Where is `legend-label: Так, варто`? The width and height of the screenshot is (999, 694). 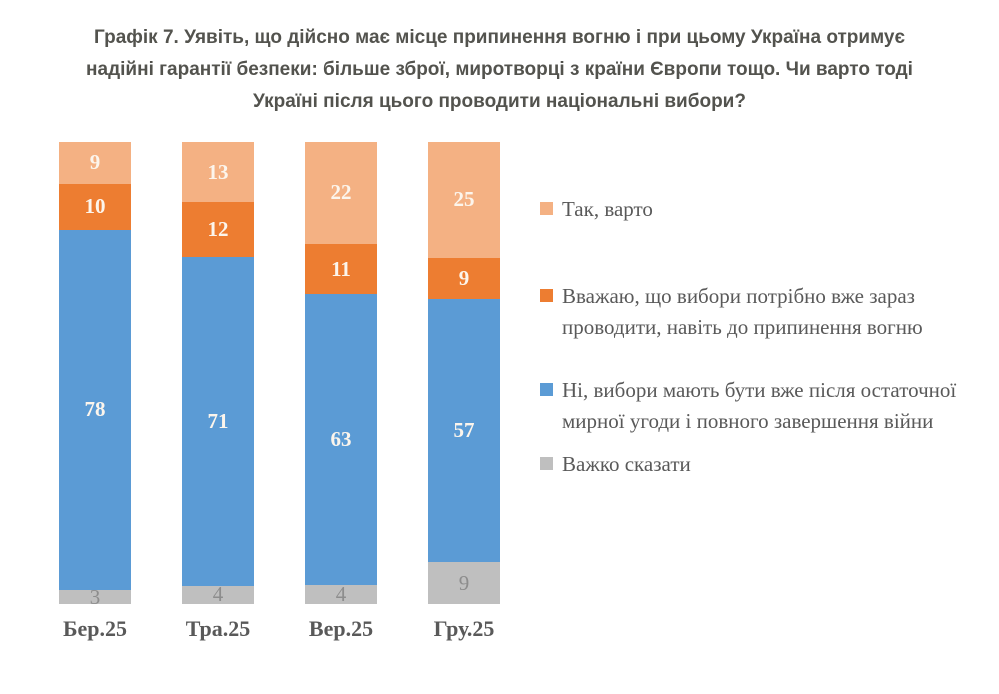
legend-label: Так, варто is located at coordinates (607, 209).